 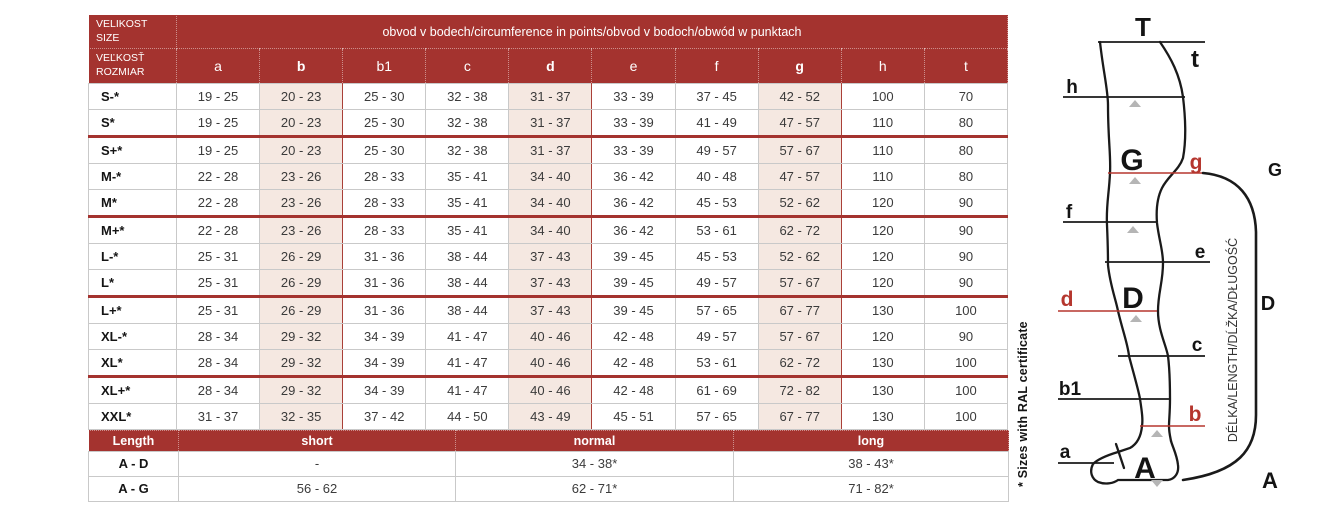 I want to click on value-cell: 31 - 37, so click(x=550, y=122).